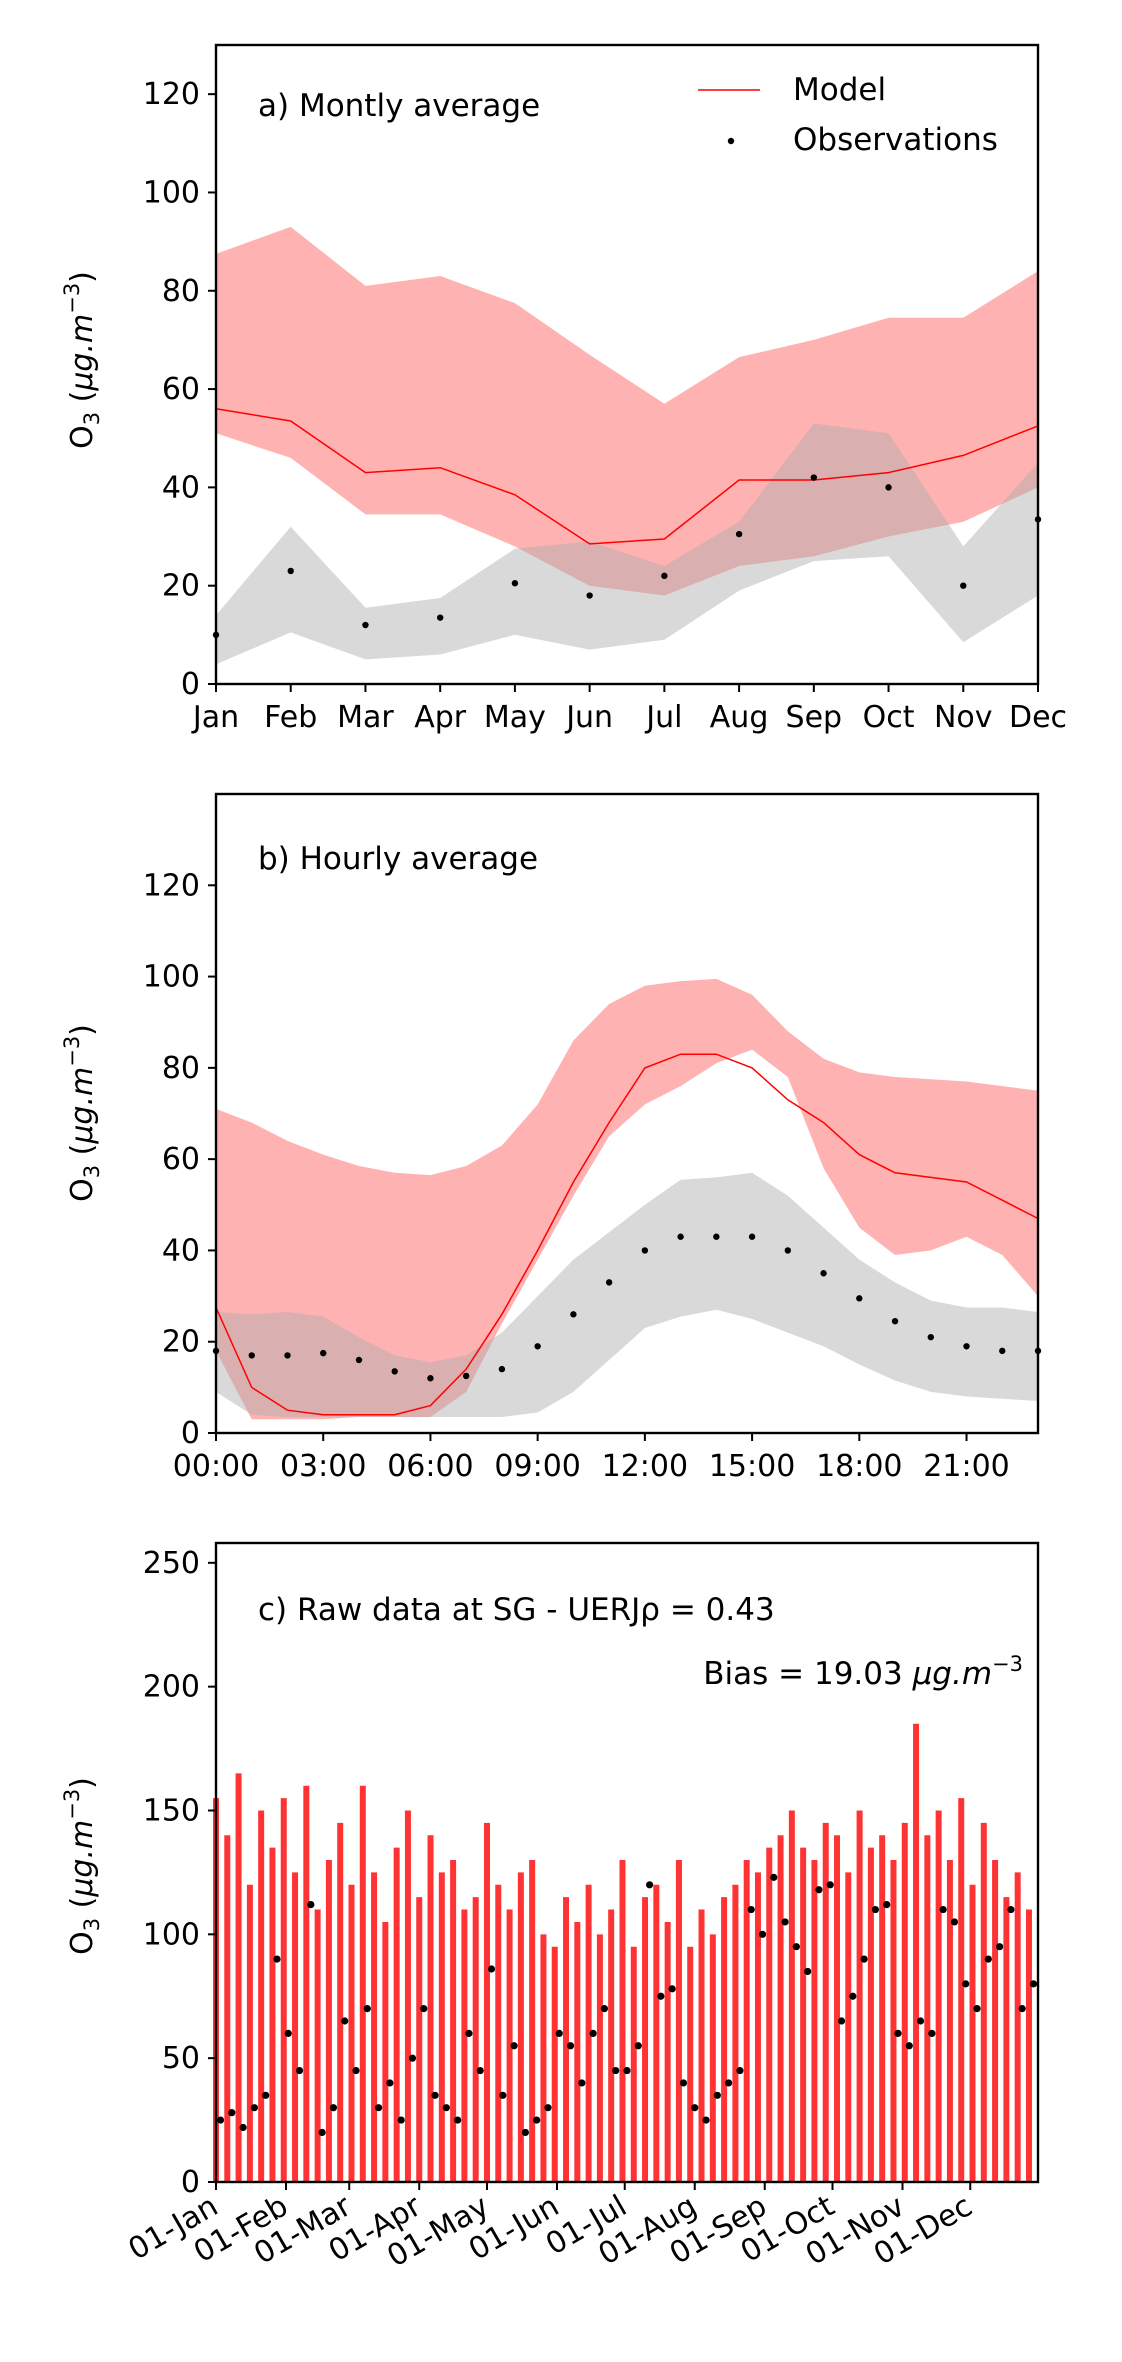 This screenshot has width=1122, height=2362. What do you see at coordinates (399, 106) in the screenshot?
I see `annotation-a: a) Montly average` at bounding box center [399, 106].